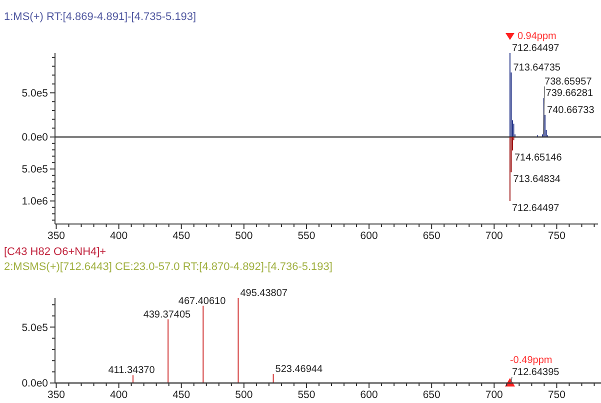  I want to click on annotation: 713.64834, so click(537, 180).